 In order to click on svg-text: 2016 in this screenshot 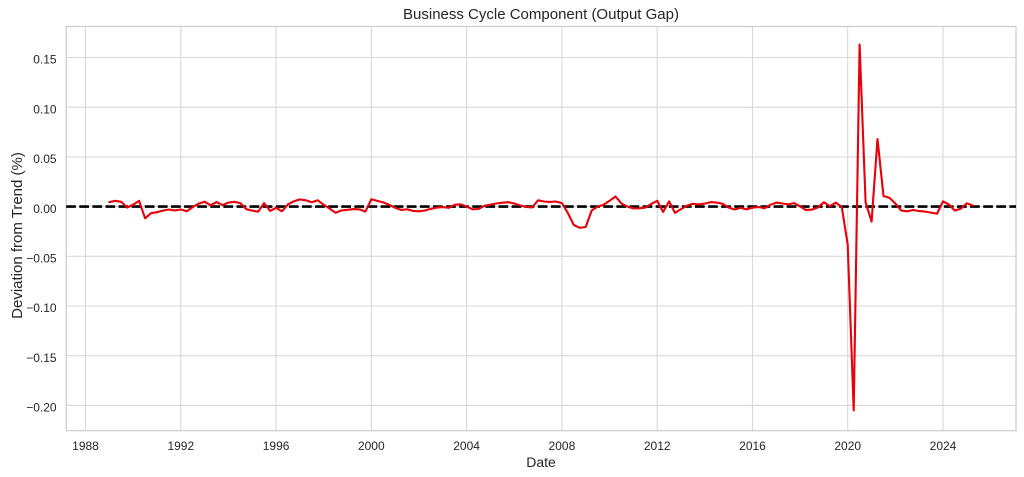, I will do `click(752, 446)`.